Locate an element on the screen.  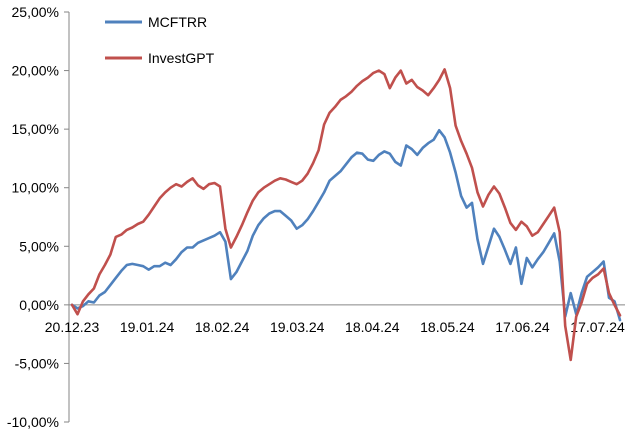
y-tick-label: 0,00% is located at coordinates (39, 305).